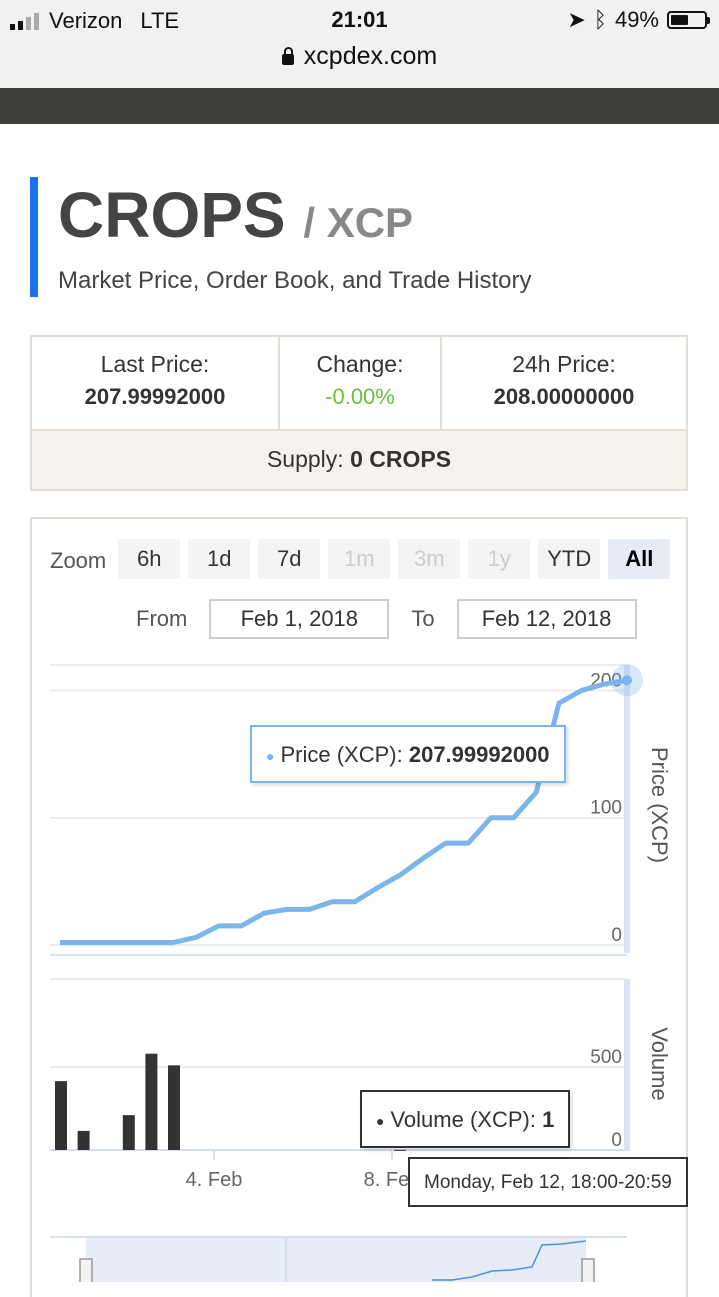 Image resolution: width=719 pixels, height=1297 pixels. Describe the element at coordinates (463, 1119) in the screenshot. I see `volume-tooltip-label: Volume (XCP):` at that location.